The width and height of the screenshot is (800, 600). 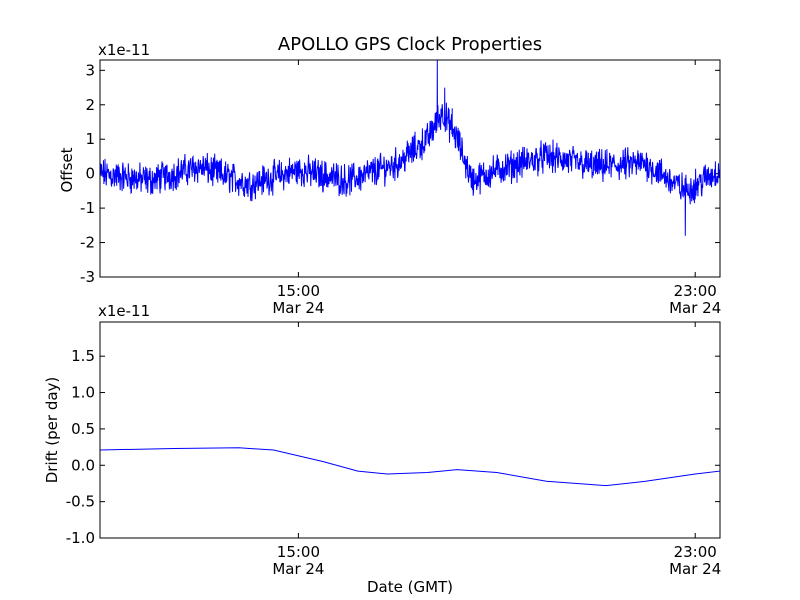 I want to click on drift-y-axis-label: Drift (per day), so click(x=52, y=430).